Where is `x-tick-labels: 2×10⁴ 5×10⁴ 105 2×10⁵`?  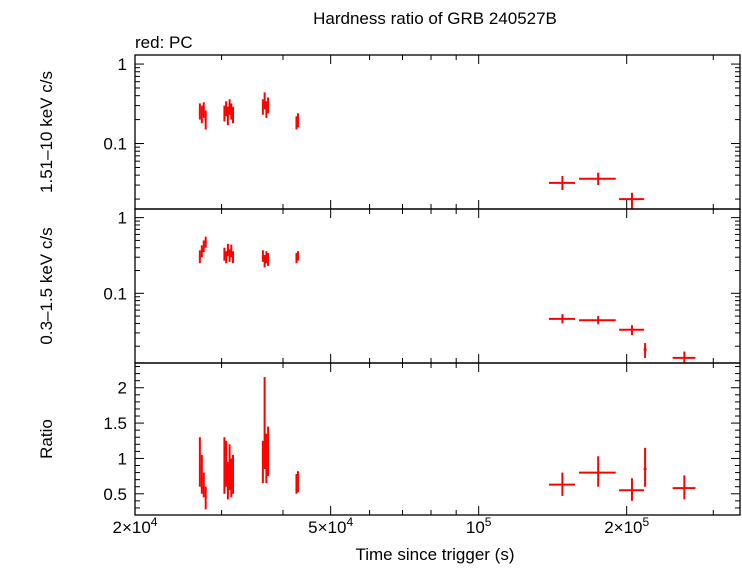
x-tick-labels: 2×10⁴ 5×10⁴ 105 2×10⁵ is located at coordinates (381, 526).